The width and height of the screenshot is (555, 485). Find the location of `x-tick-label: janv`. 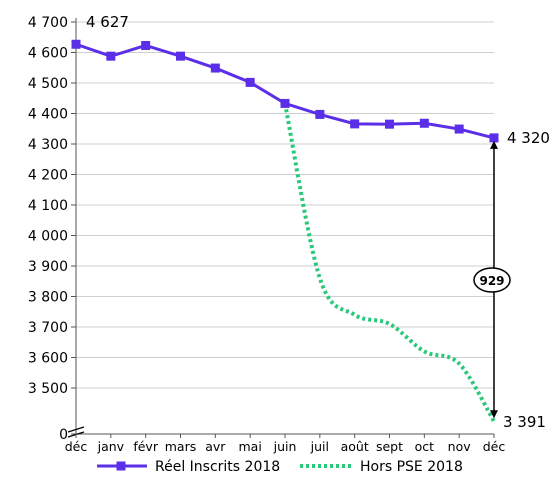

x-tick-label: janv is located at coordinates (111, 446).